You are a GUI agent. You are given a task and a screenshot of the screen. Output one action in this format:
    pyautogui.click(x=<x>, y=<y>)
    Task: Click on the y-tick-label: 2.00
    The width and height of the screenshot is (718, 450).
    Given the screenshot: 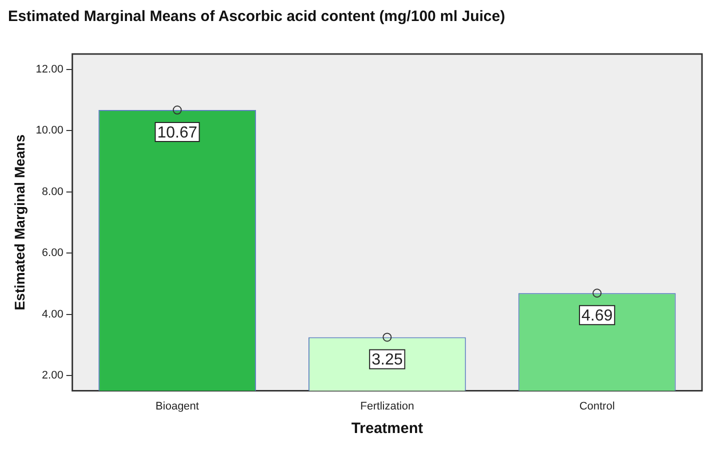 What is the action you would take?
    pyautogui.click(x=53, y=376)
    